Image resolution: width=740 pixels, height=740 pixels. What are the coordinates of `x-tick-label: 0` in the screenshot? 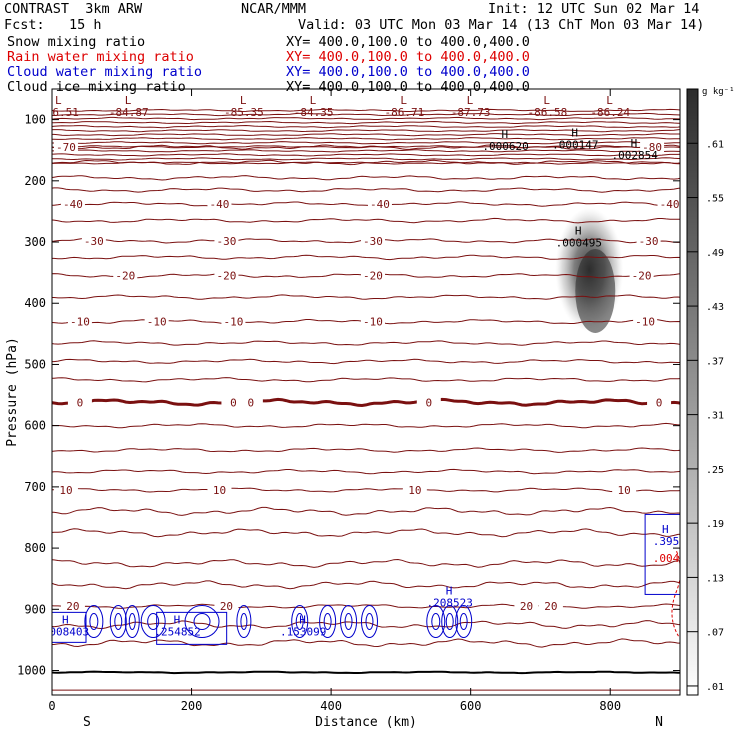 It's located at (51, 706).